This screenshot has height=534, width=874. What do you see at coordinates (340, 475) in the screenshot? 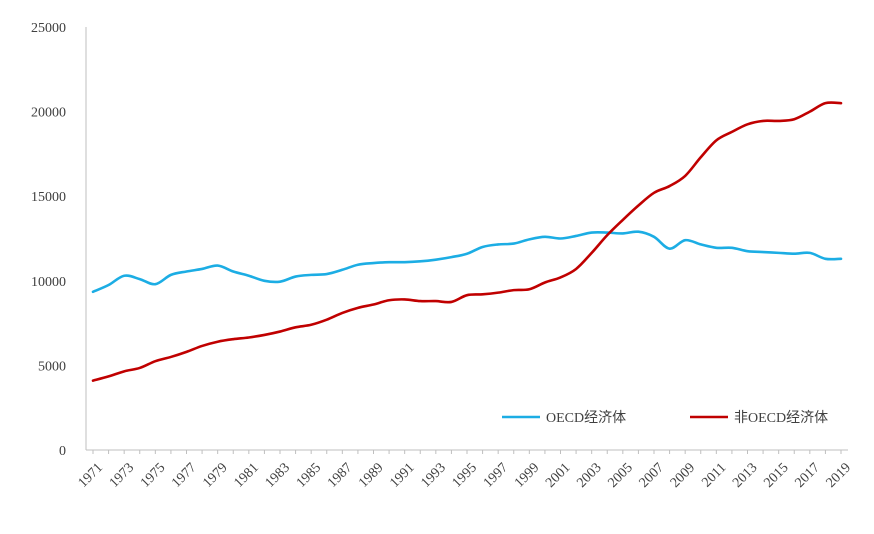
I see `x-tick-label: 1987` at bounding box center [340, 475].